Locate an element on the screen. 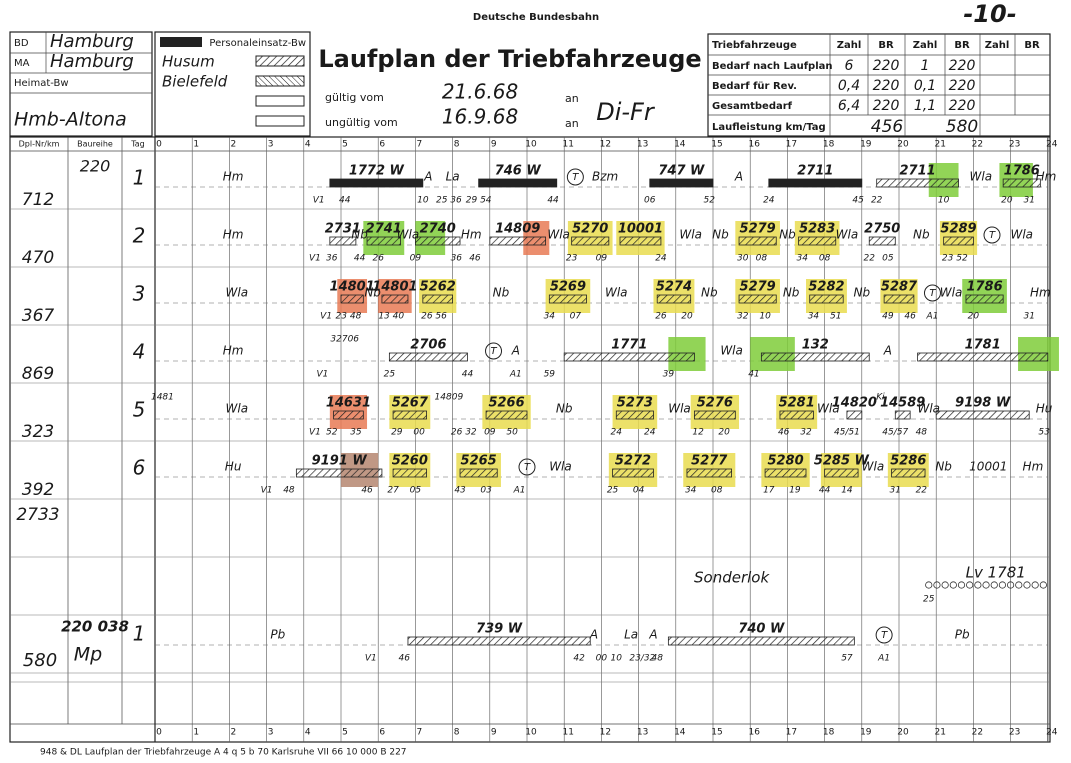 The height and width of the screenshot is (763, 1071). time-note: 29 is located at coordinates (397, 433).